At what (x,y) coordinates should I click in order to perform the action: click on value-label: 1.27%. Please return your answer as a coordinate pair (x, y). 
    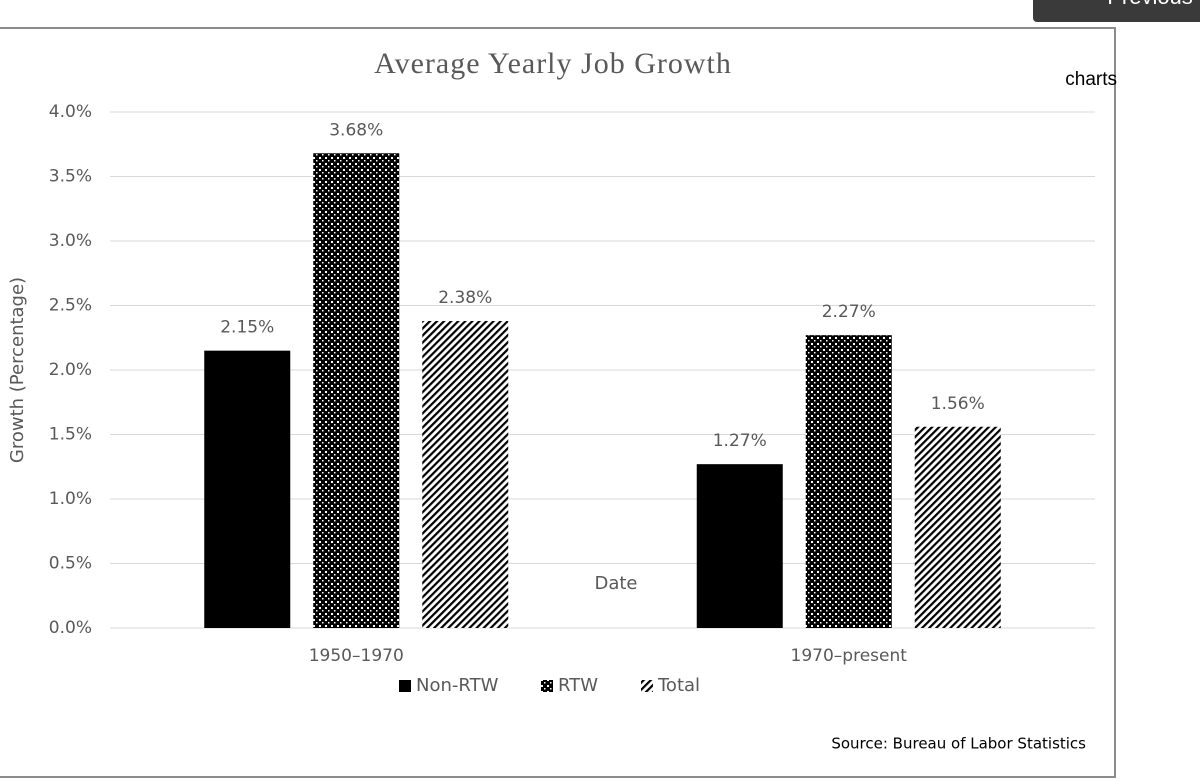
    Looking at the image, I should click on (740, 441).